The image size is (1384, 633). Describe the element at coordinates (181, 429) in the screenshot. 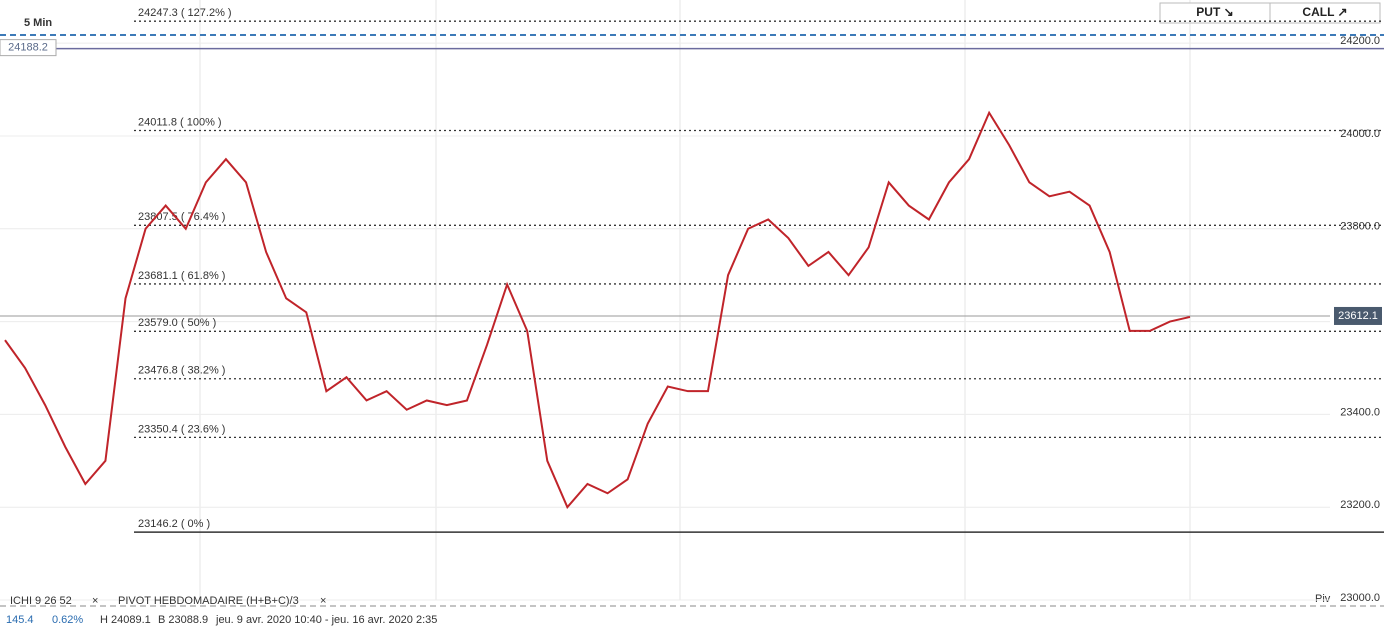

I see `fib-label: 23350.4 ( 23.6% )` at that location.